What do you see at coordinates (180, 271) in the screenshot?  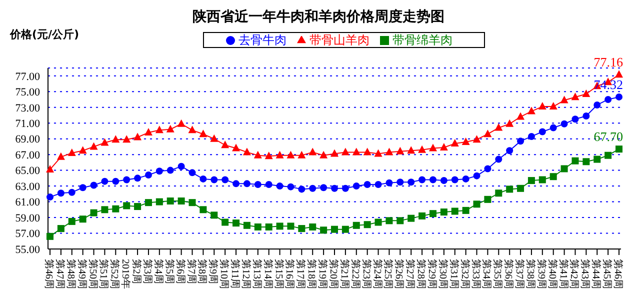 I see `x-tick-label: 第6周` at bounding box center [180, 271].